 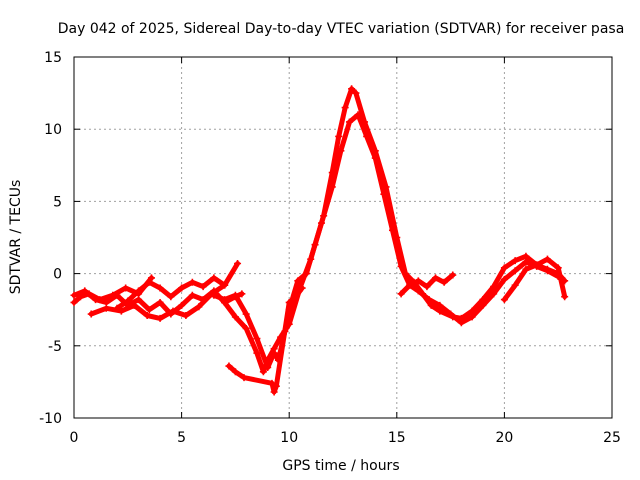 What do you see at coordinates (397, 438) in the screenshot?
I see `x-tick-label: 15` at bounding box center [397, 438].